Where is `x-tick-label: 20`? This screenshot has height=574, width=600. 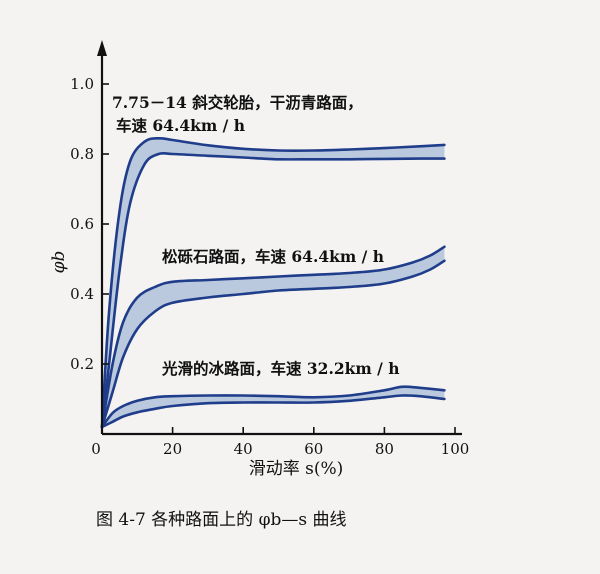 x-tick-label: 20 is located at coordinates (172, 449).